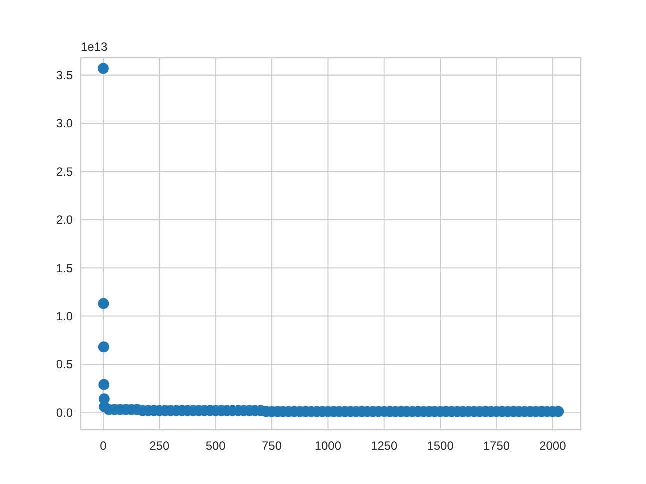 The height and width of the screenshot is (484, 646). What do you see at coordinates (328, 446) in the screenshot?
I see `x-tick-label: 1000` at bounding box center [328, 446].